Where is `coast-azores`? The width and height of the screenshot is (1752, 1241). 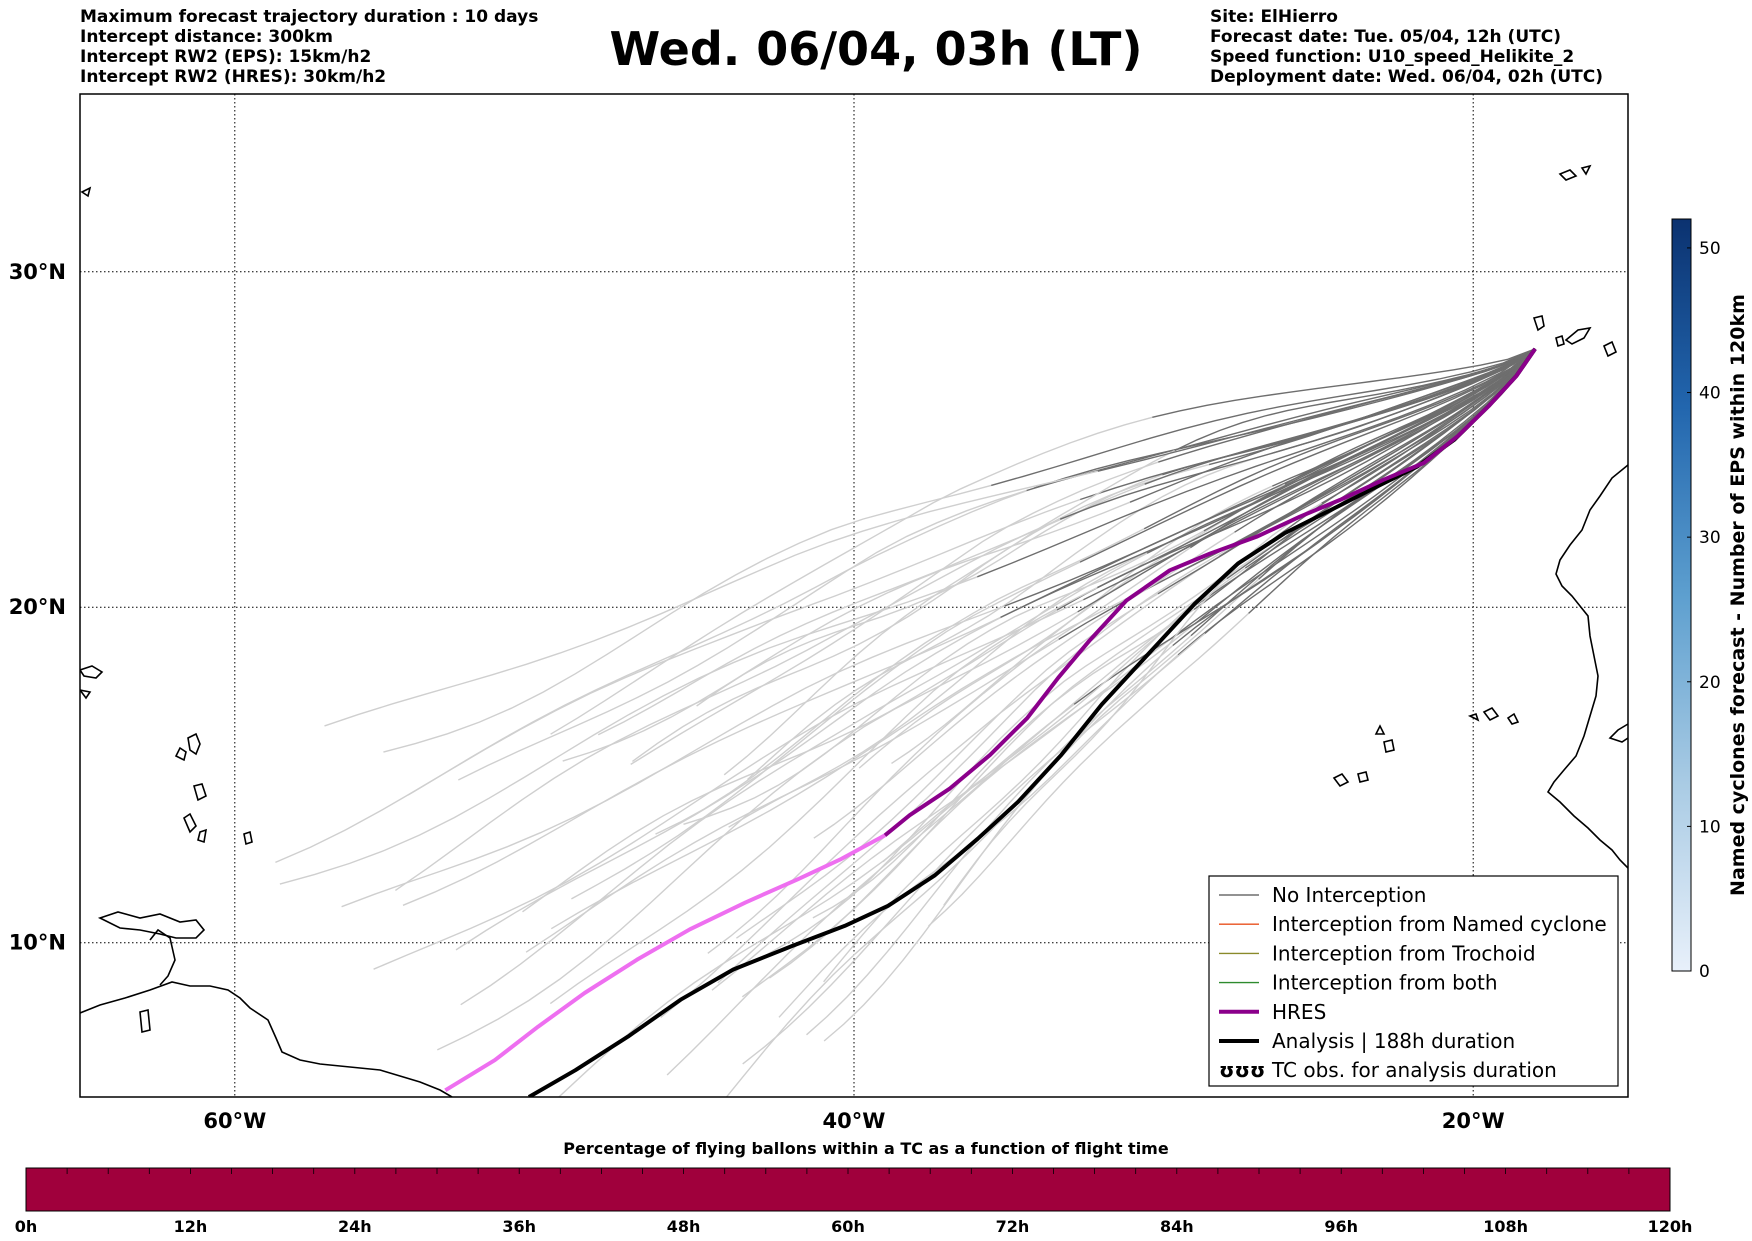
coast-azores is located at coordinates (86, 192).